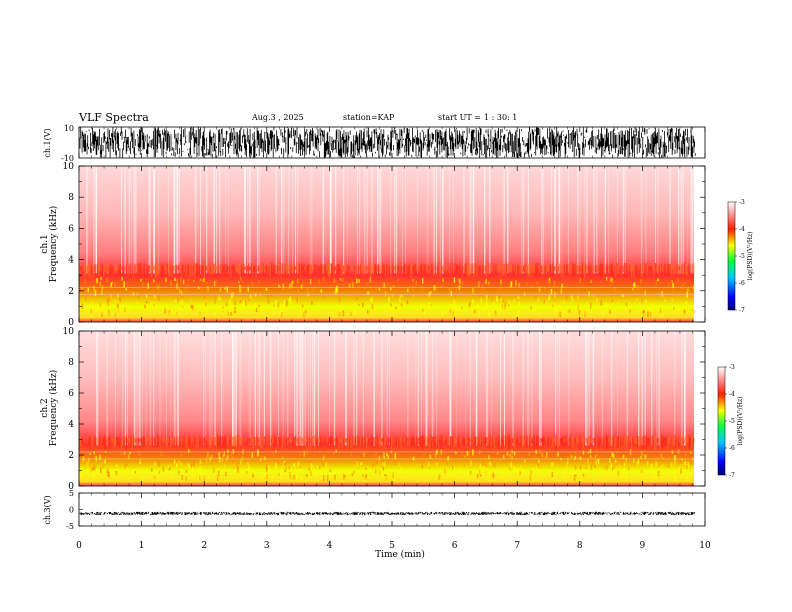 The image size is (792, 612). What do you see at coordinates (267, 546) in the screenshot?
I see `time-tick-label: 3` at bounding box center [267, 546].